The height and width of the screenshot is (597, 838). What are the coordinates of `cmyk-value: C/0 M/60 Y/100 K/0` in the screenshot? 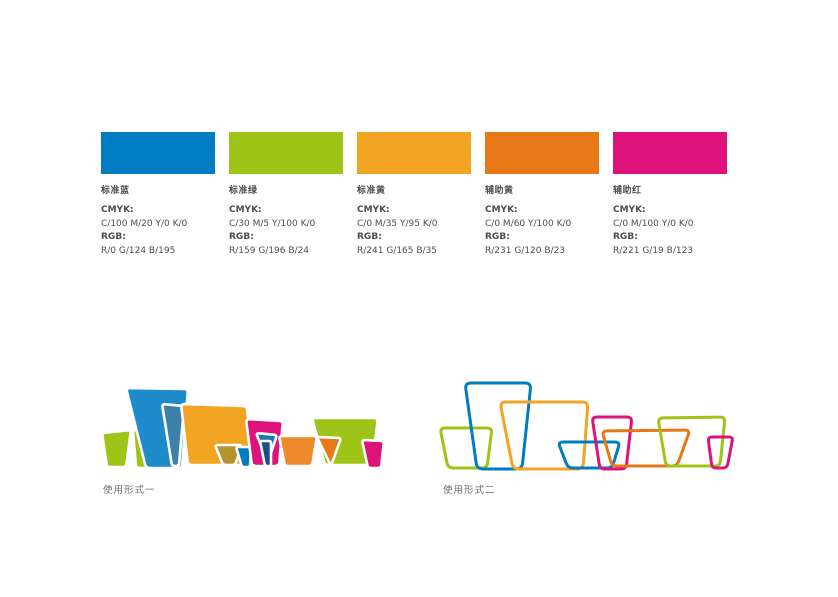 It's located at (528, 223).